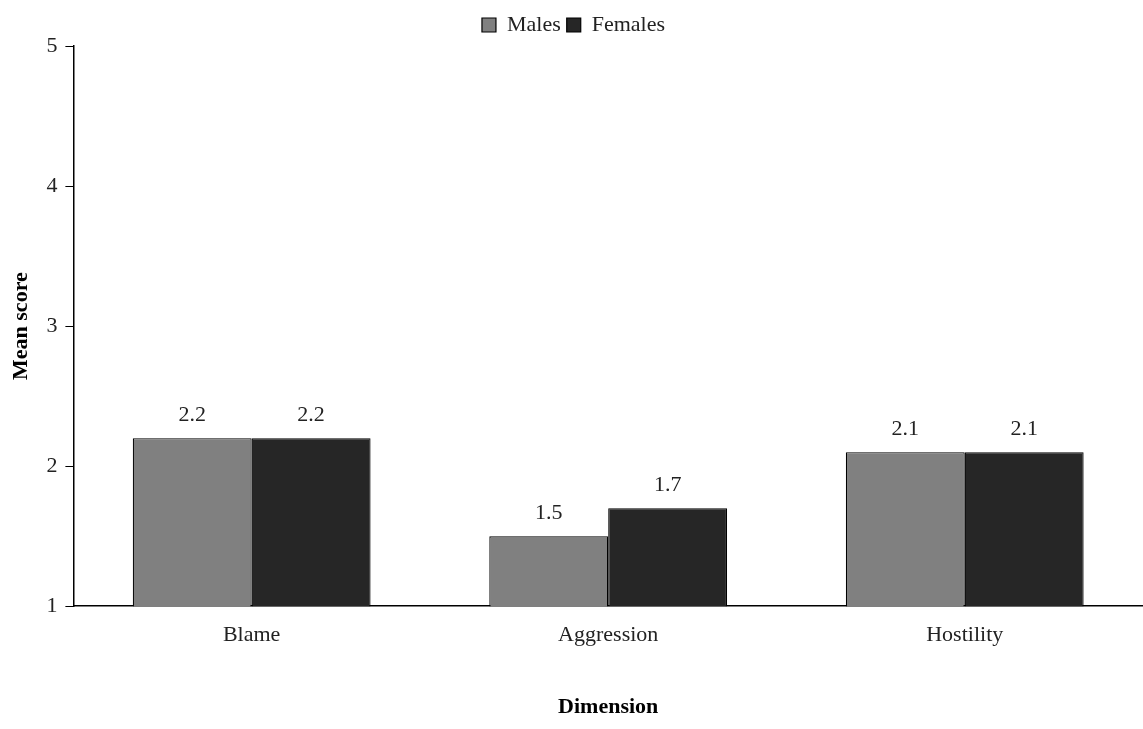 This screenshot has width=1143, height=729. I want to click on x-axis-title: Dimension, so click(608, 706).